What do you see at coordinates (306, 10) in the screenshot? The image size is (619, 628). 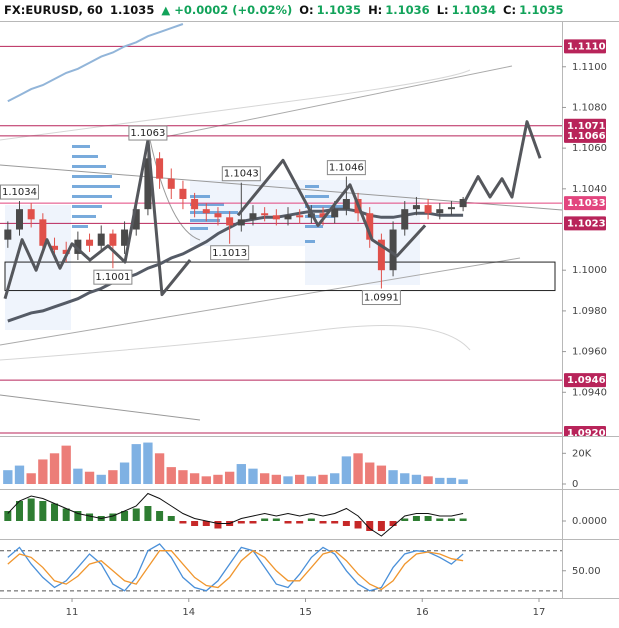 I see `ohlc-label: O:` at bounding box center [306, 10].